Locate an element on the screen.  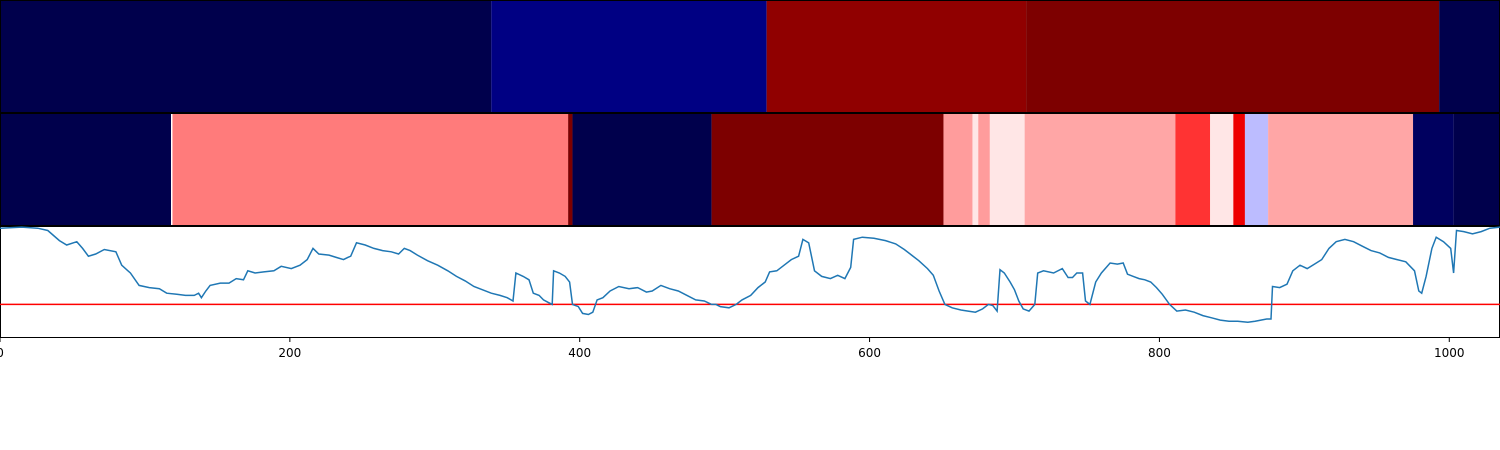
x-tick-label-0: 0 is located at coordinates (2, 353).